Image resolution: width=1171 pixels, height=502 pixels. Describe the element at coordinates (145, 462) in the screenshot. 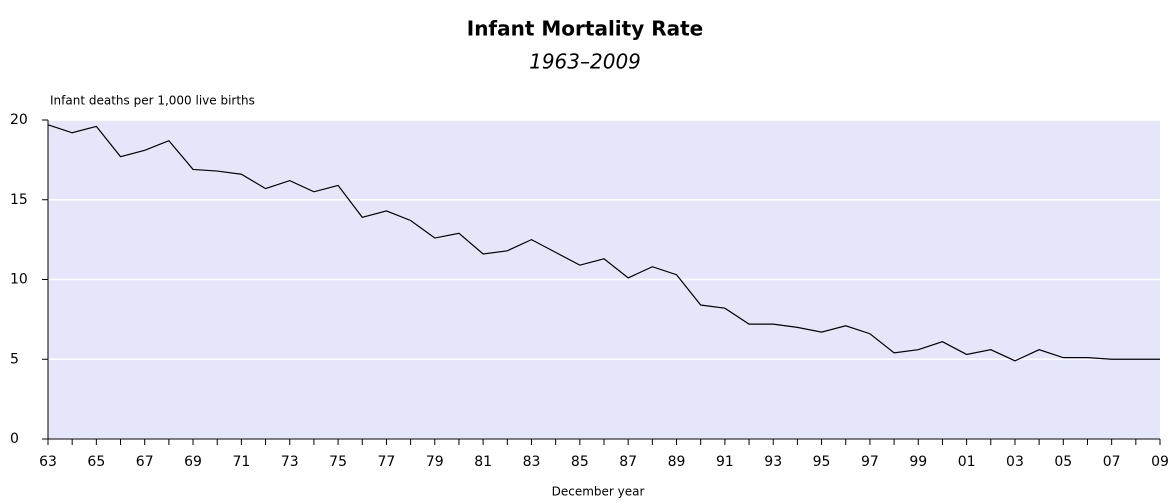

I see `x-tick-label: 67` at that location.